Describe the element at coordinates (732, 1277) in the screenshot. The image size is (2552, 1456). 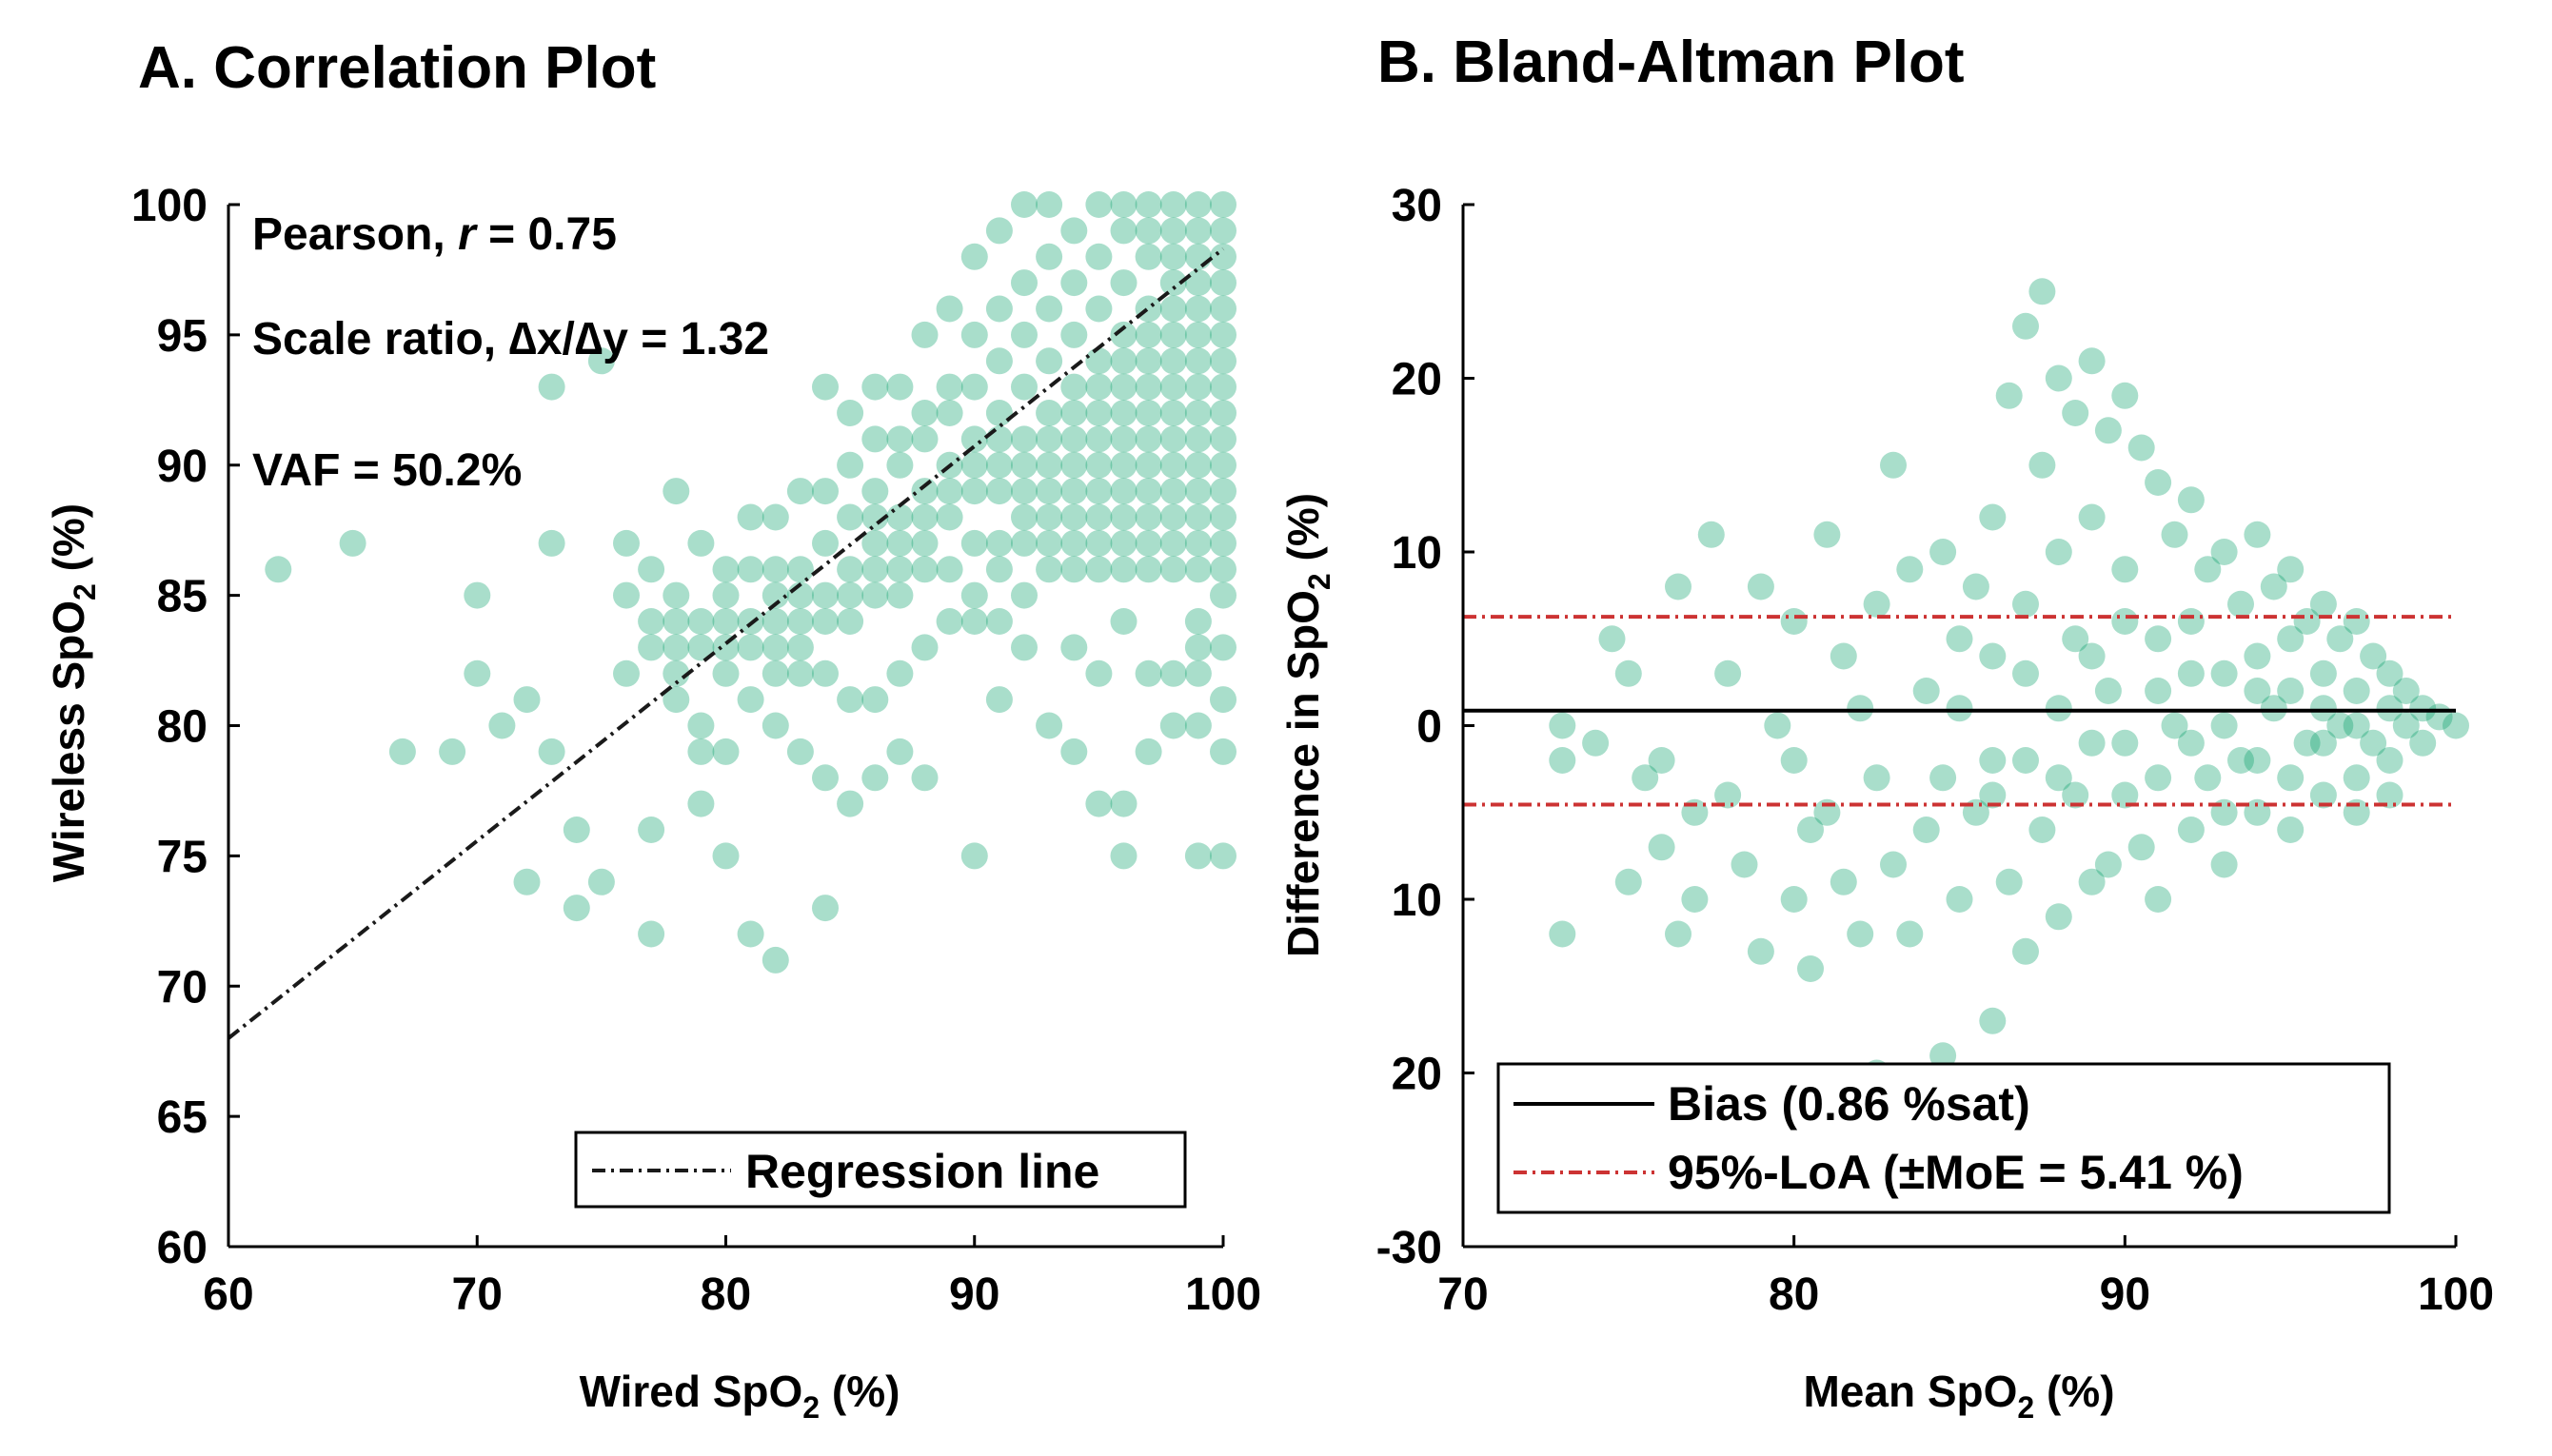
I see `panel-a-x-ticks: 60 70 80 90 100` at that location.